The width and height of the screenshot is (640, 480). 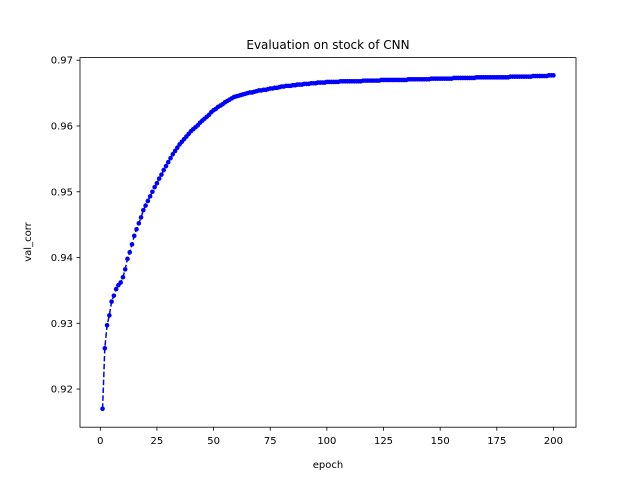 What do you see at coordinates (62, 390) in the screenshot?
I see `y-tick-label: 0.92` at bounding box center [62, 390].